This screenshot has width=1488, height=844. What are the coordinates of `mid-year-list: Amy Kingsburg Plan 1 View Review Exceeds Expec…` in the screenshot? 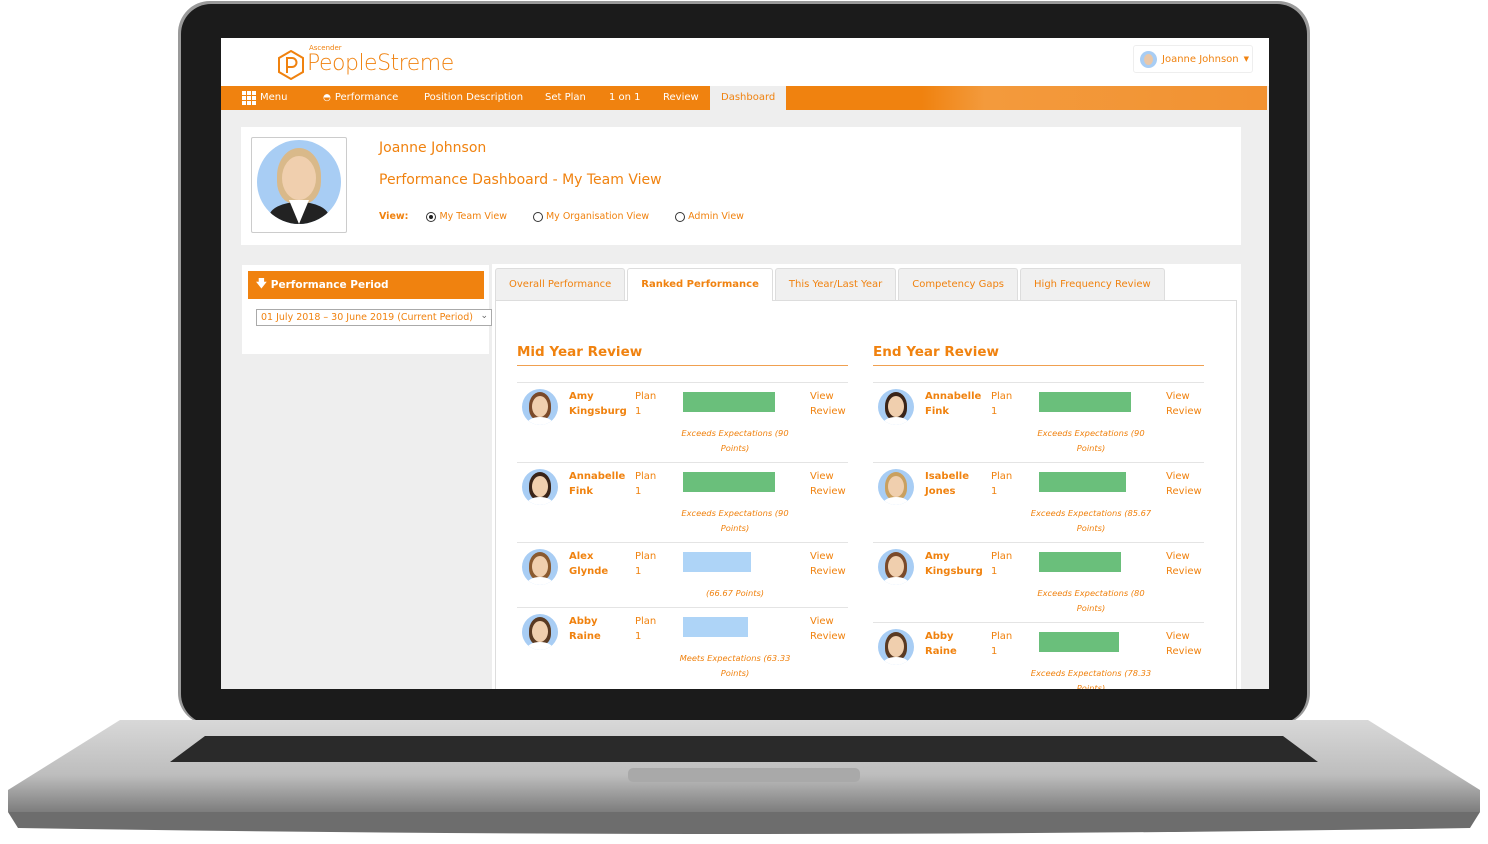 It's located at (682, 534).